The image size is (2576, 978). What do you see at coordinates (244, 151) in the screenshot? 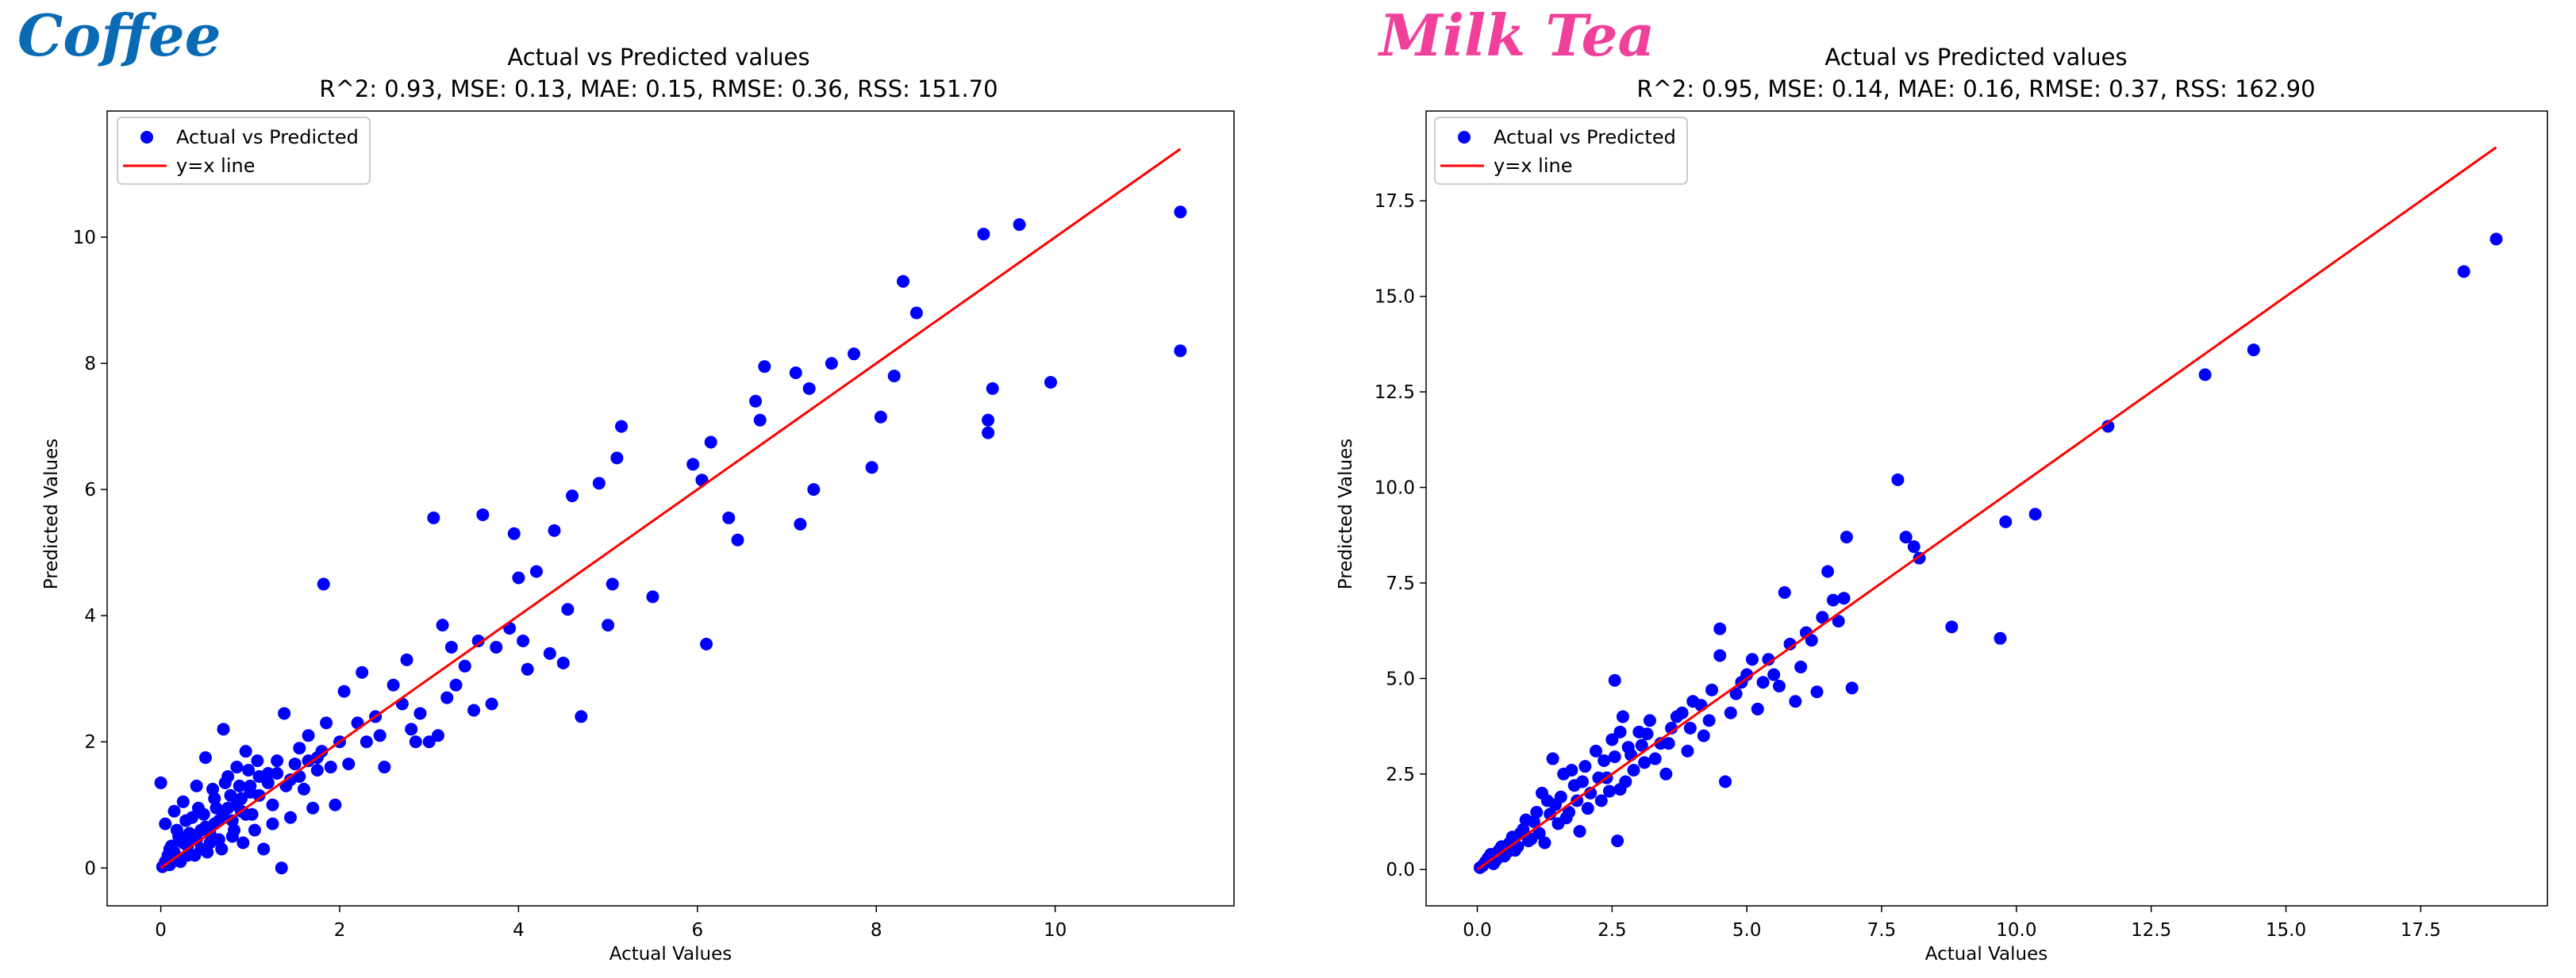
I see `coffee-legend: Actual vs Predicted y=x line` at bounding box center [244, 151].